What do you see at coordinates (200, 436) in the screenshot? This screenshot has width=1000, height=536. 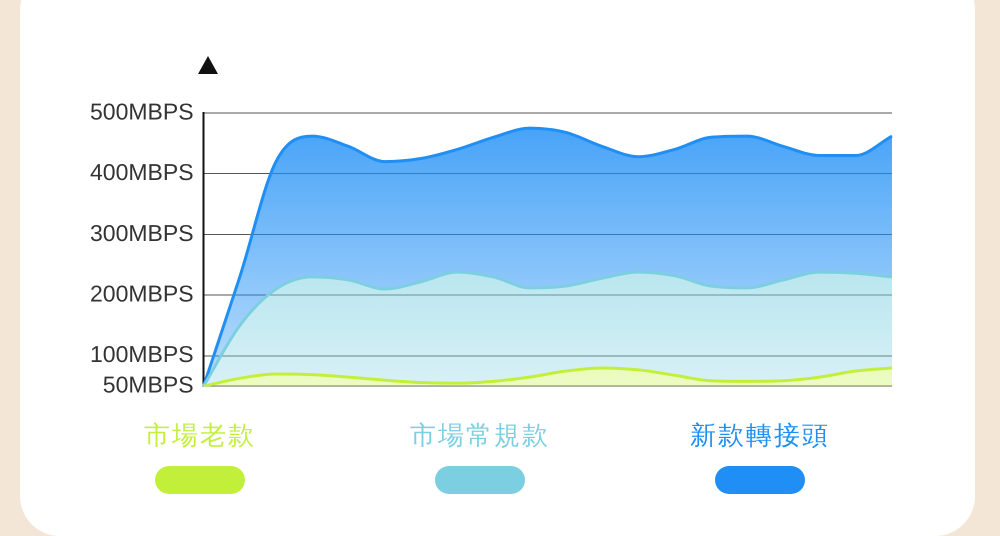 I see `series-label: 市場老款` at bounding box center [200, 436].